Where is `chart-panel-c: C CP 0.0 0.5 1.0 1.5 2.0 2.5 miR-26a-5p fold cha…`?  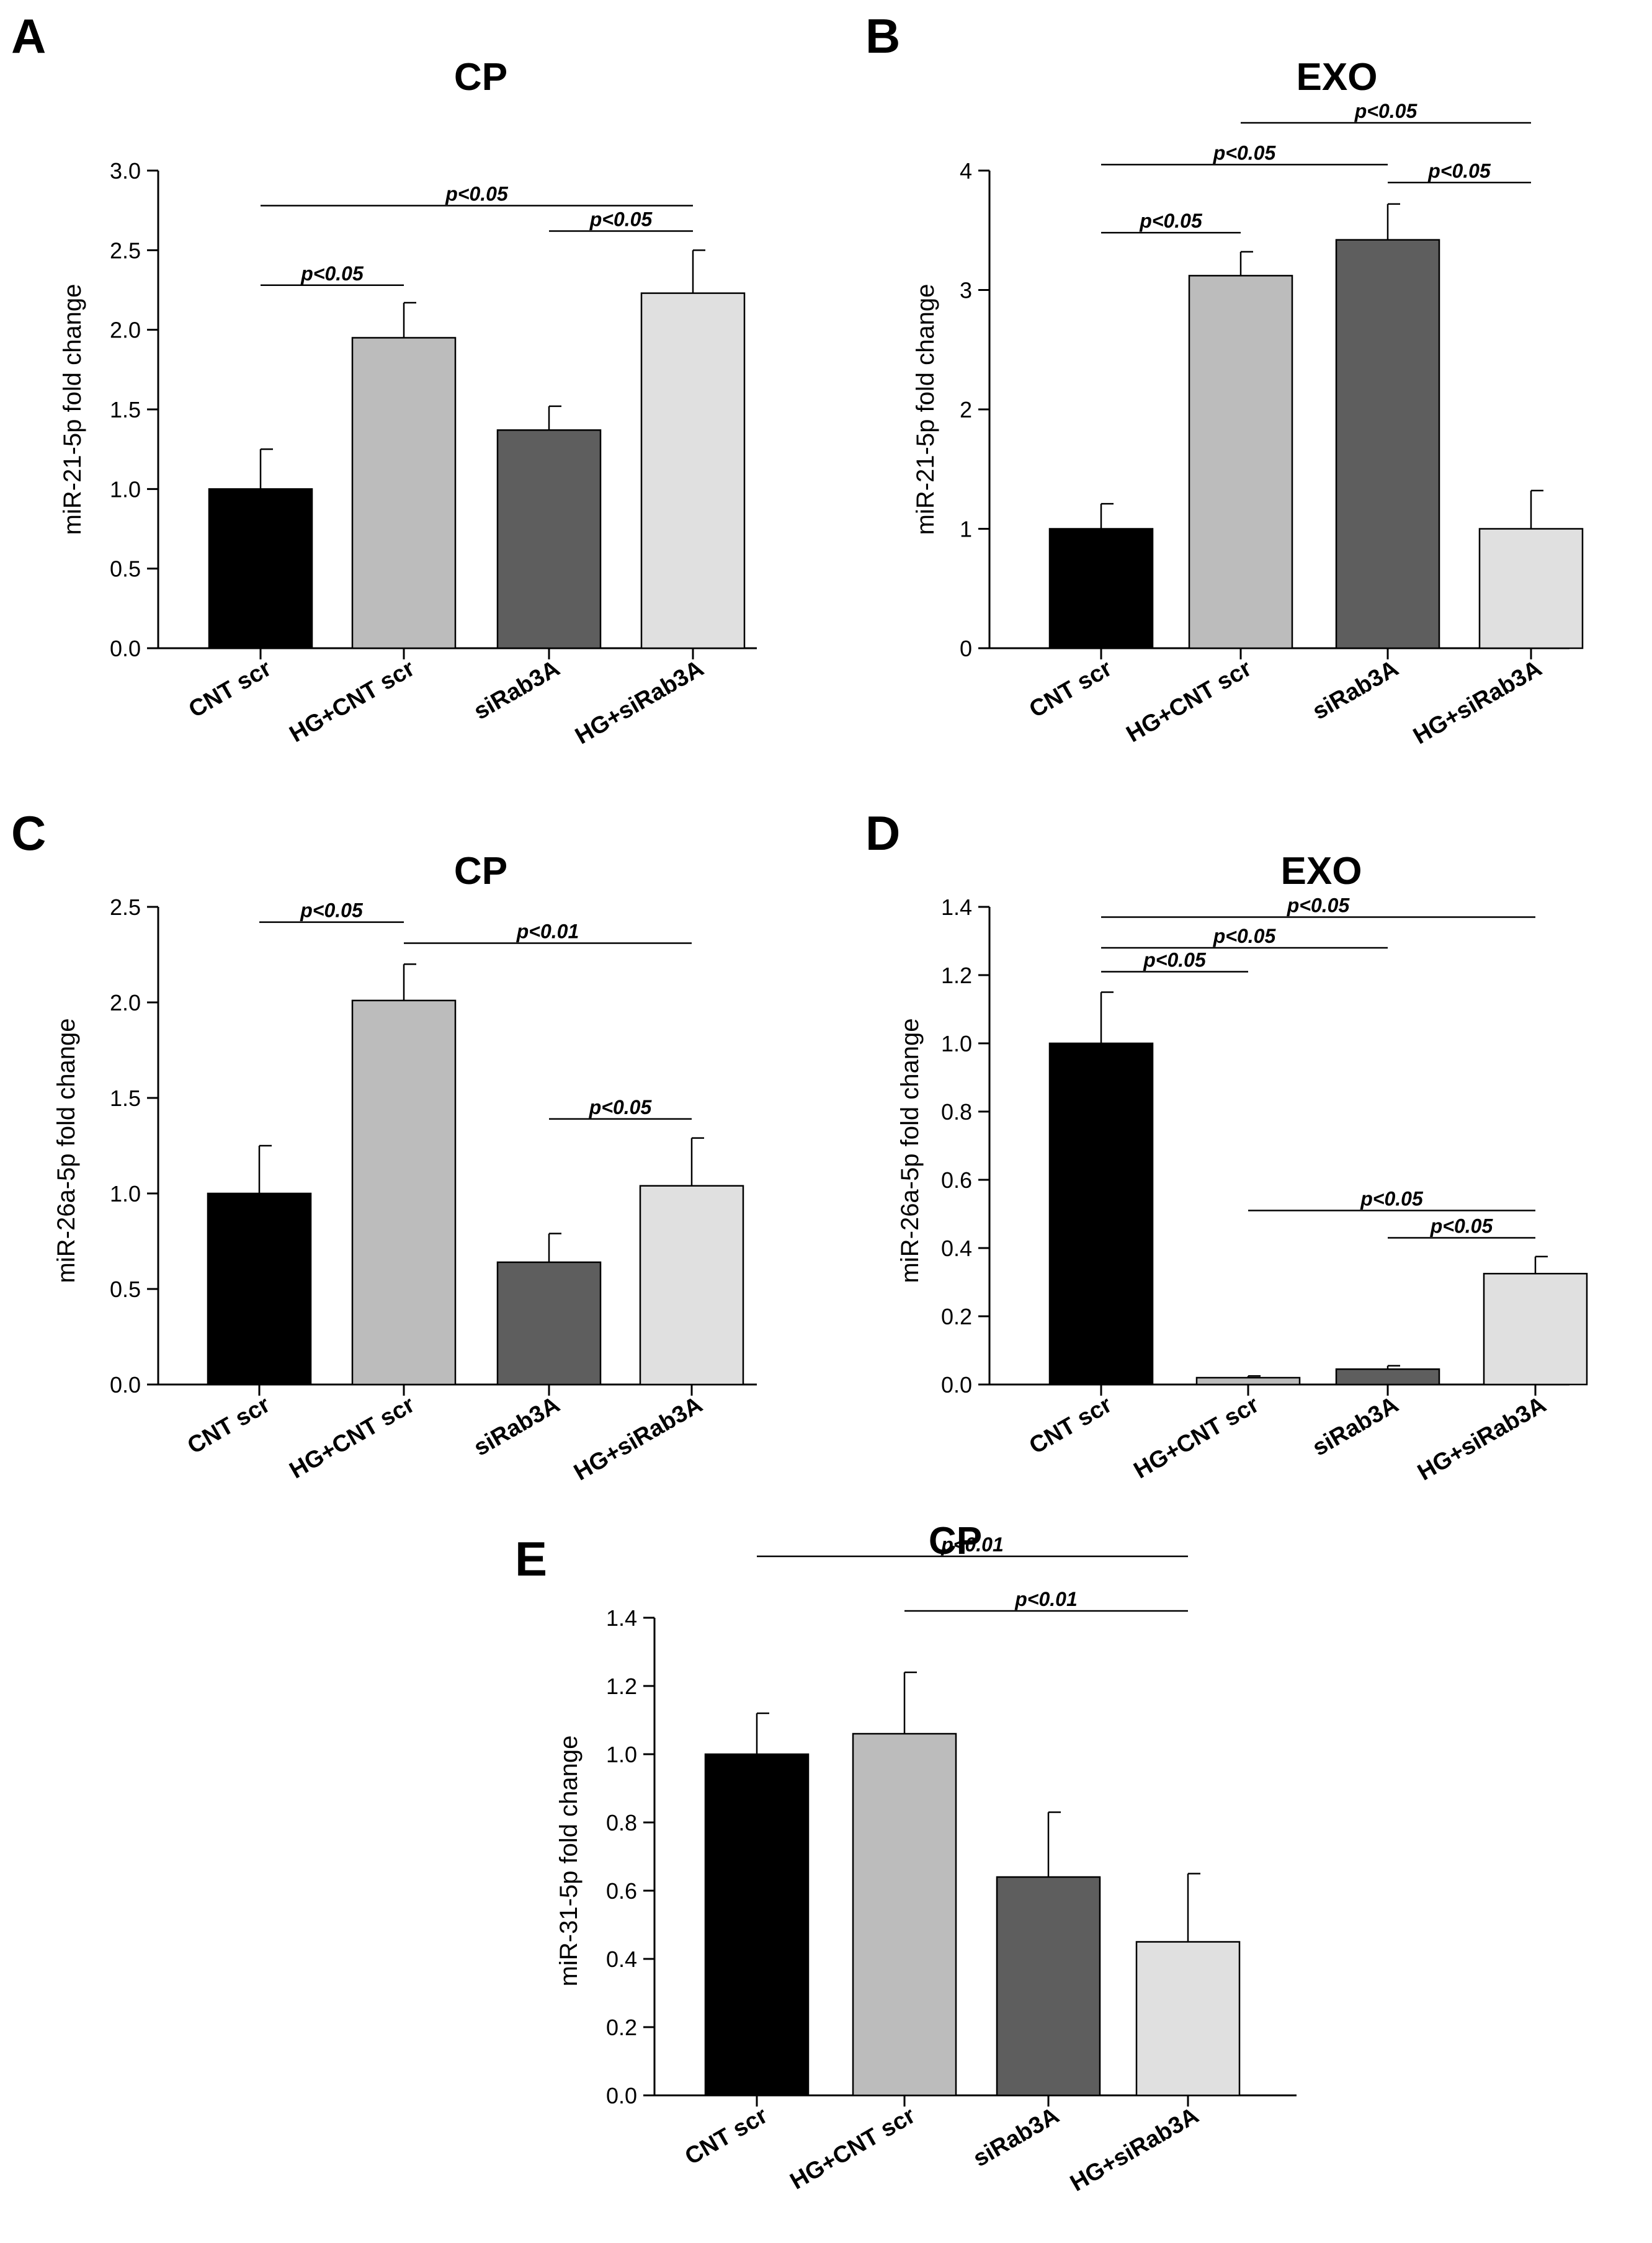 chart-panel-c: C CP 0.0 0.5 1.0 1.5 2.0 2.5 miR-26a-5p fold cha… is located at coordinates (384, 1146).